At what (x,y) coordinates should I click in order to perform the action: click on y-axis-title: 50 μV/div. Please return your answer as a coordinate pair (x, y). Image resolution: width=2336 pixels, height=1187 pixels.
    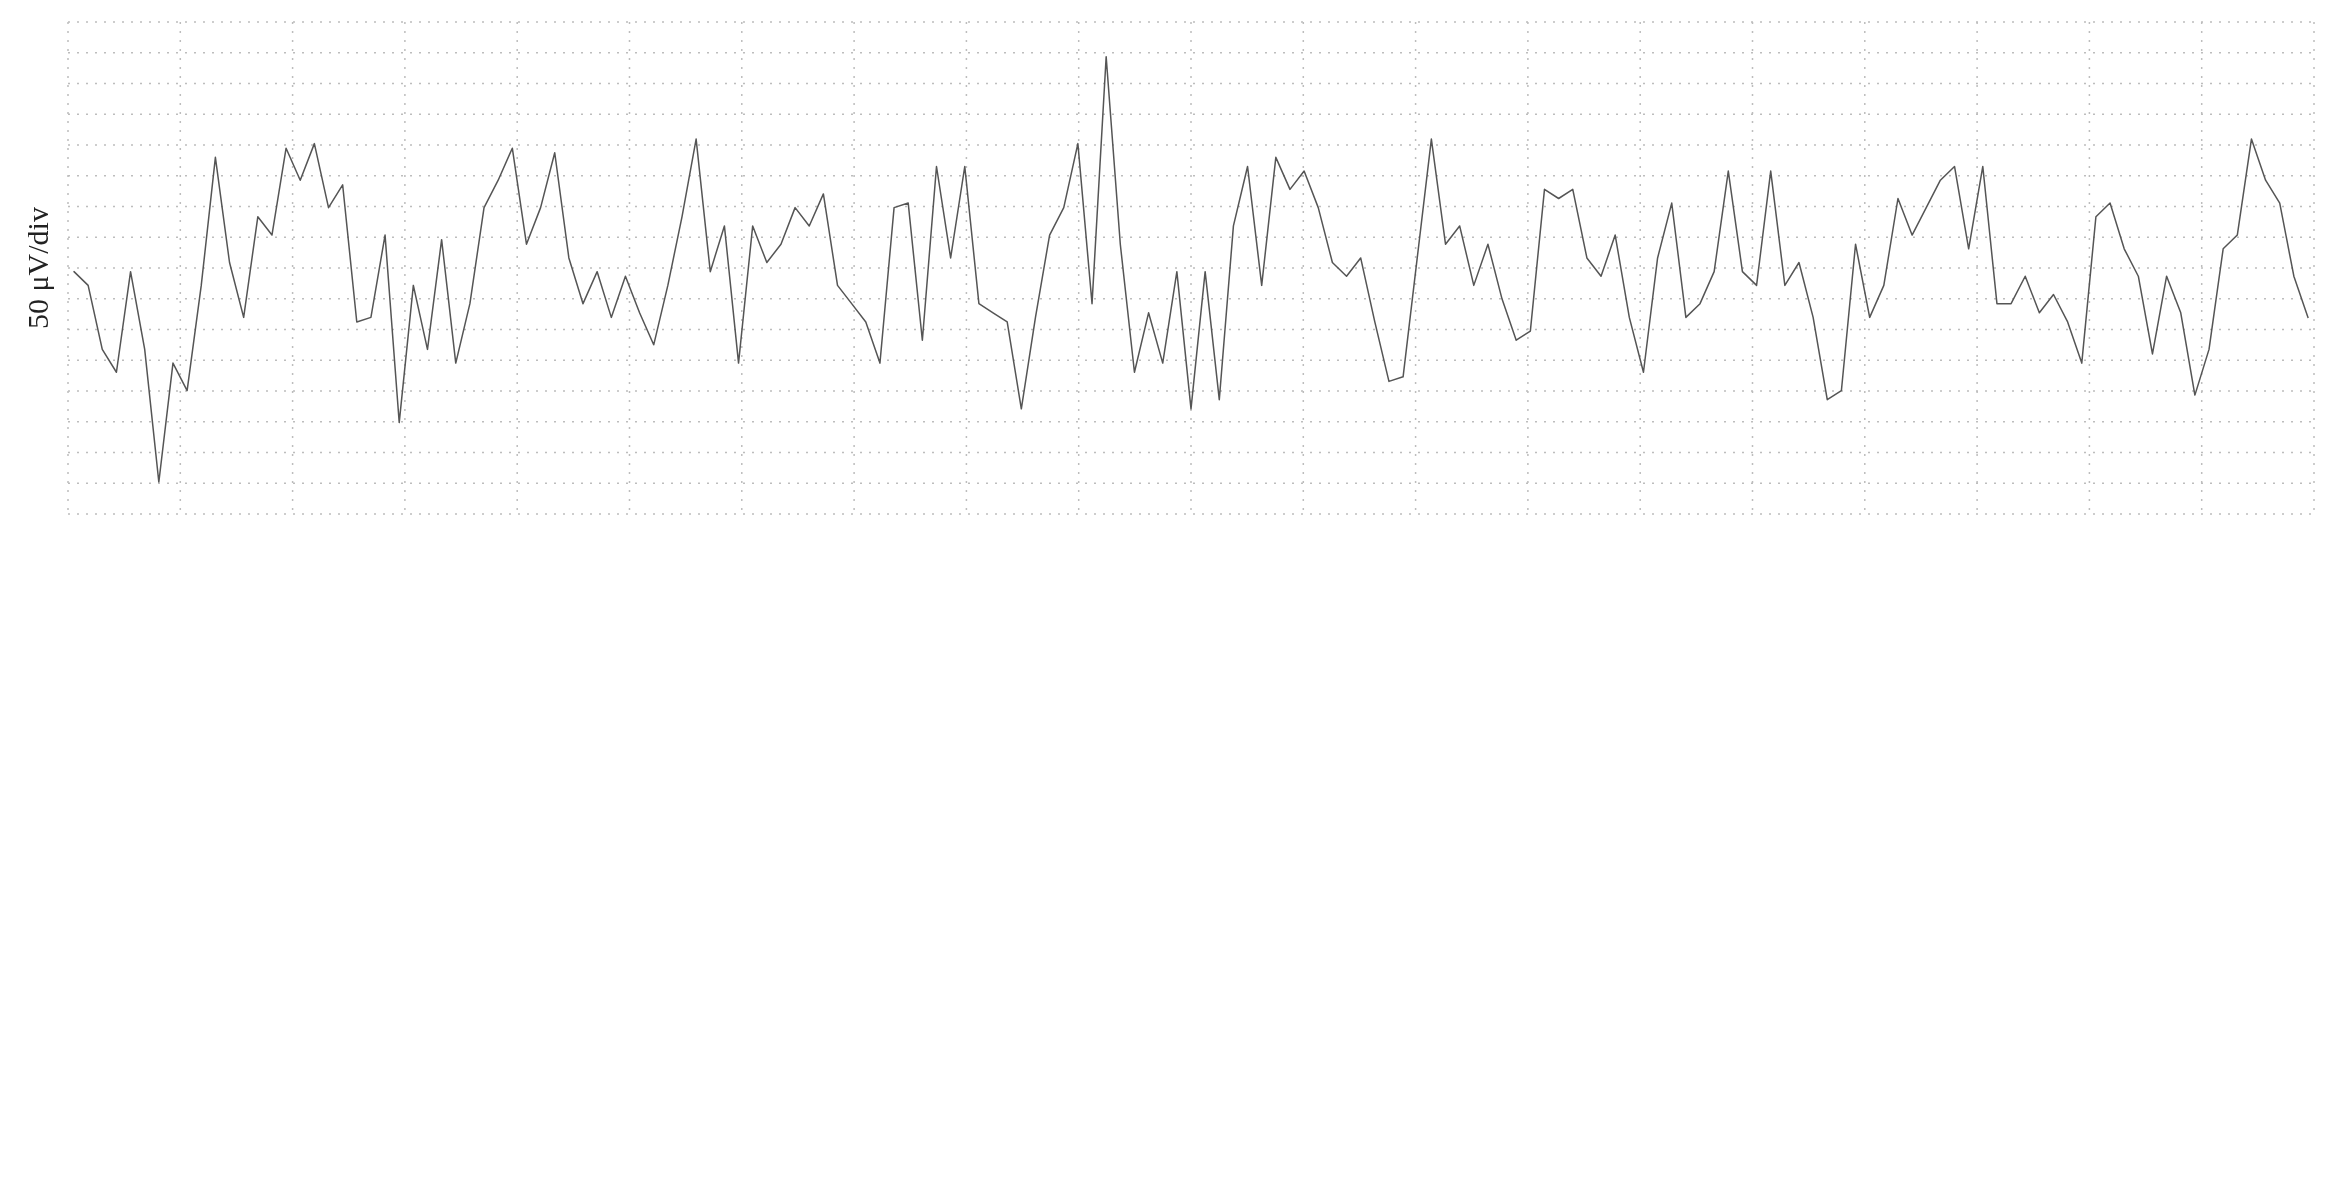
    Looking at the image, I should click on (38, 268).